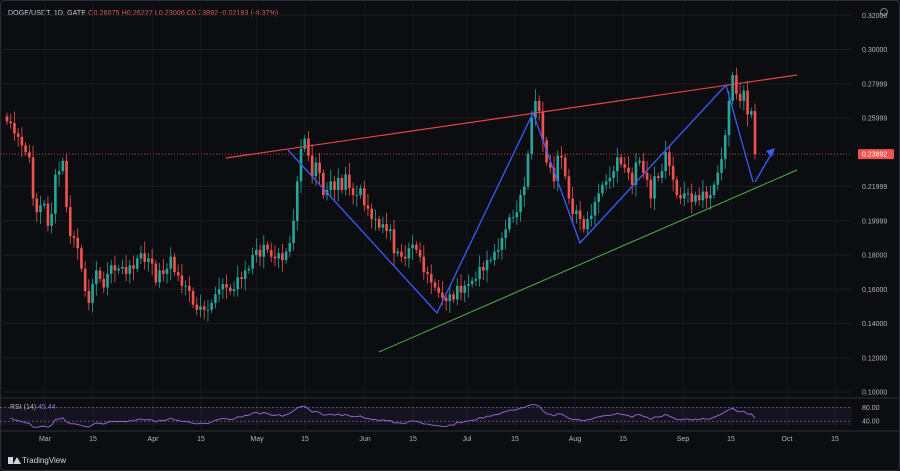 The height and width of the screenshot is (471, 900). What do you see at coordinates (23, 407) in the screenshot?
I see `rsi-label-text: RSI (14)` at bounding box center [23, 407].